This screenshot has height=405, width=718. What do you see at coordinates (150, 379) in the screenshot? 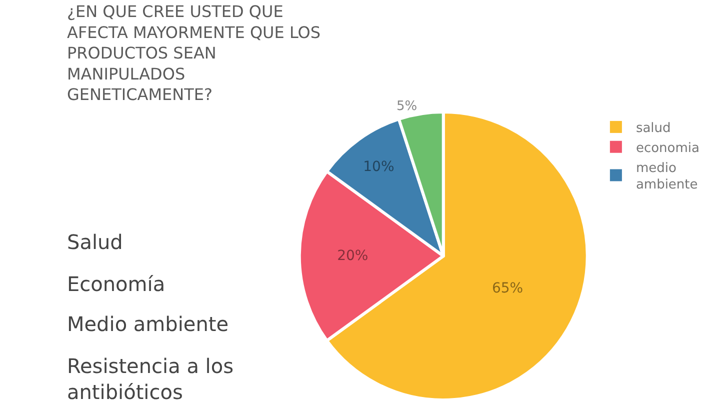
I see `text: Resistencia a los antibióticos` at bounding box center [150, 379].